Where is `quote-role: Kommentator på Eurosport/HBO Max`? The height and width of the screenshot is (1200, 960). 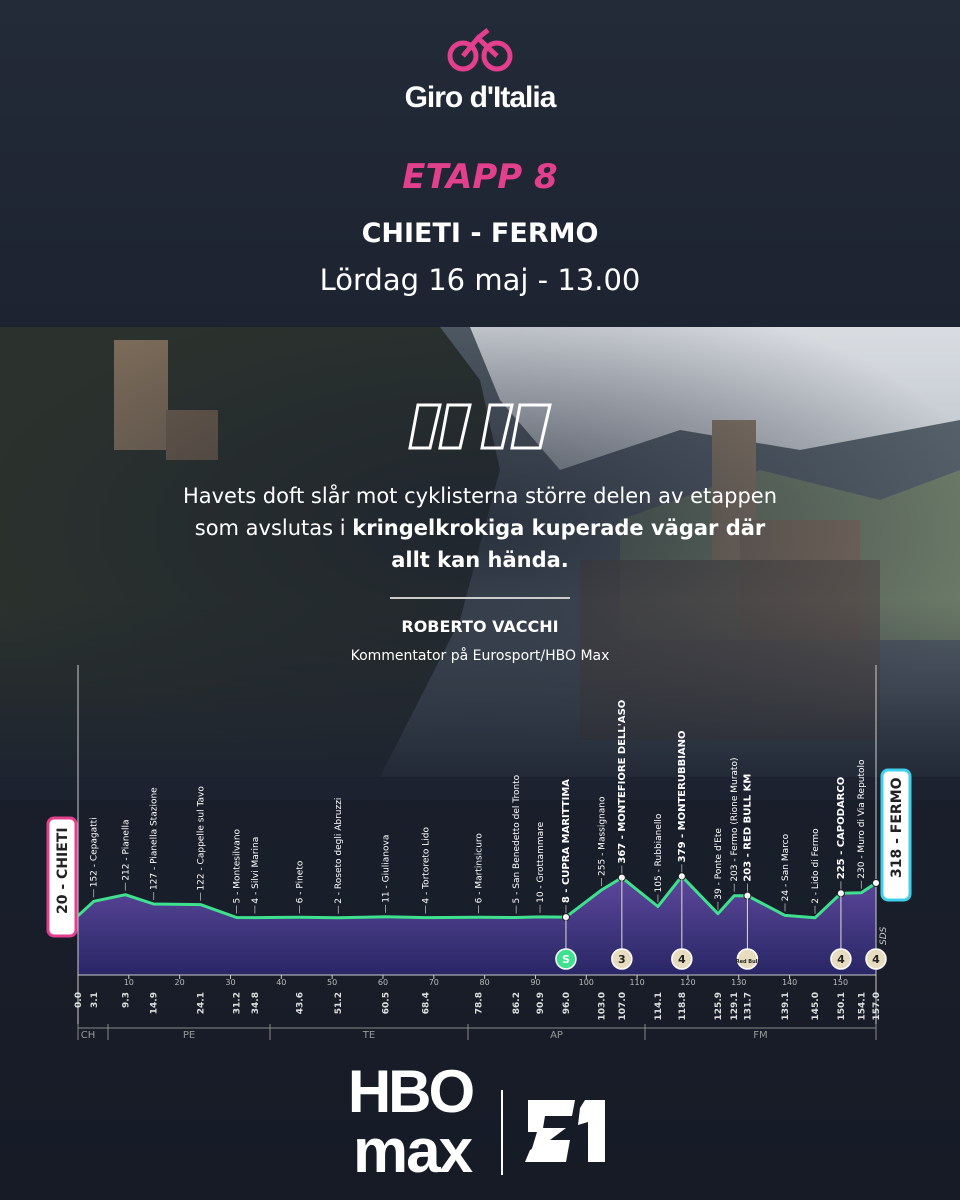
quote-role: Kommentator på Eurosport/HBO Max is located at coordinates (480, 655).